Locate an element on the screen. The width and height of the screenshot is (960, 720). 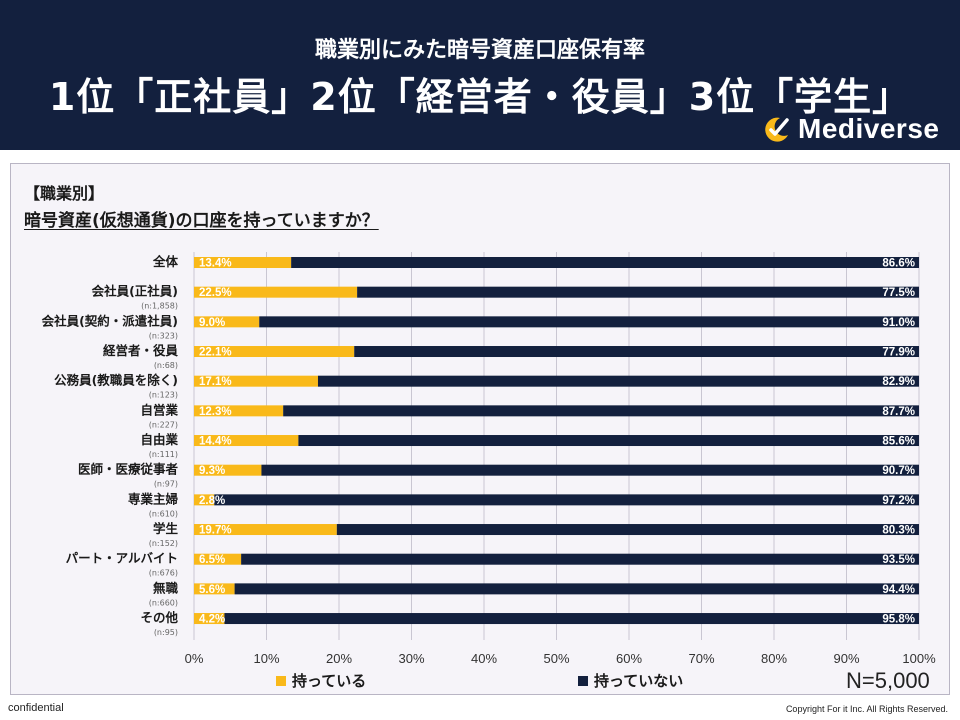
brand-logo-text: Mediverse is located at coordinates (869, 128).